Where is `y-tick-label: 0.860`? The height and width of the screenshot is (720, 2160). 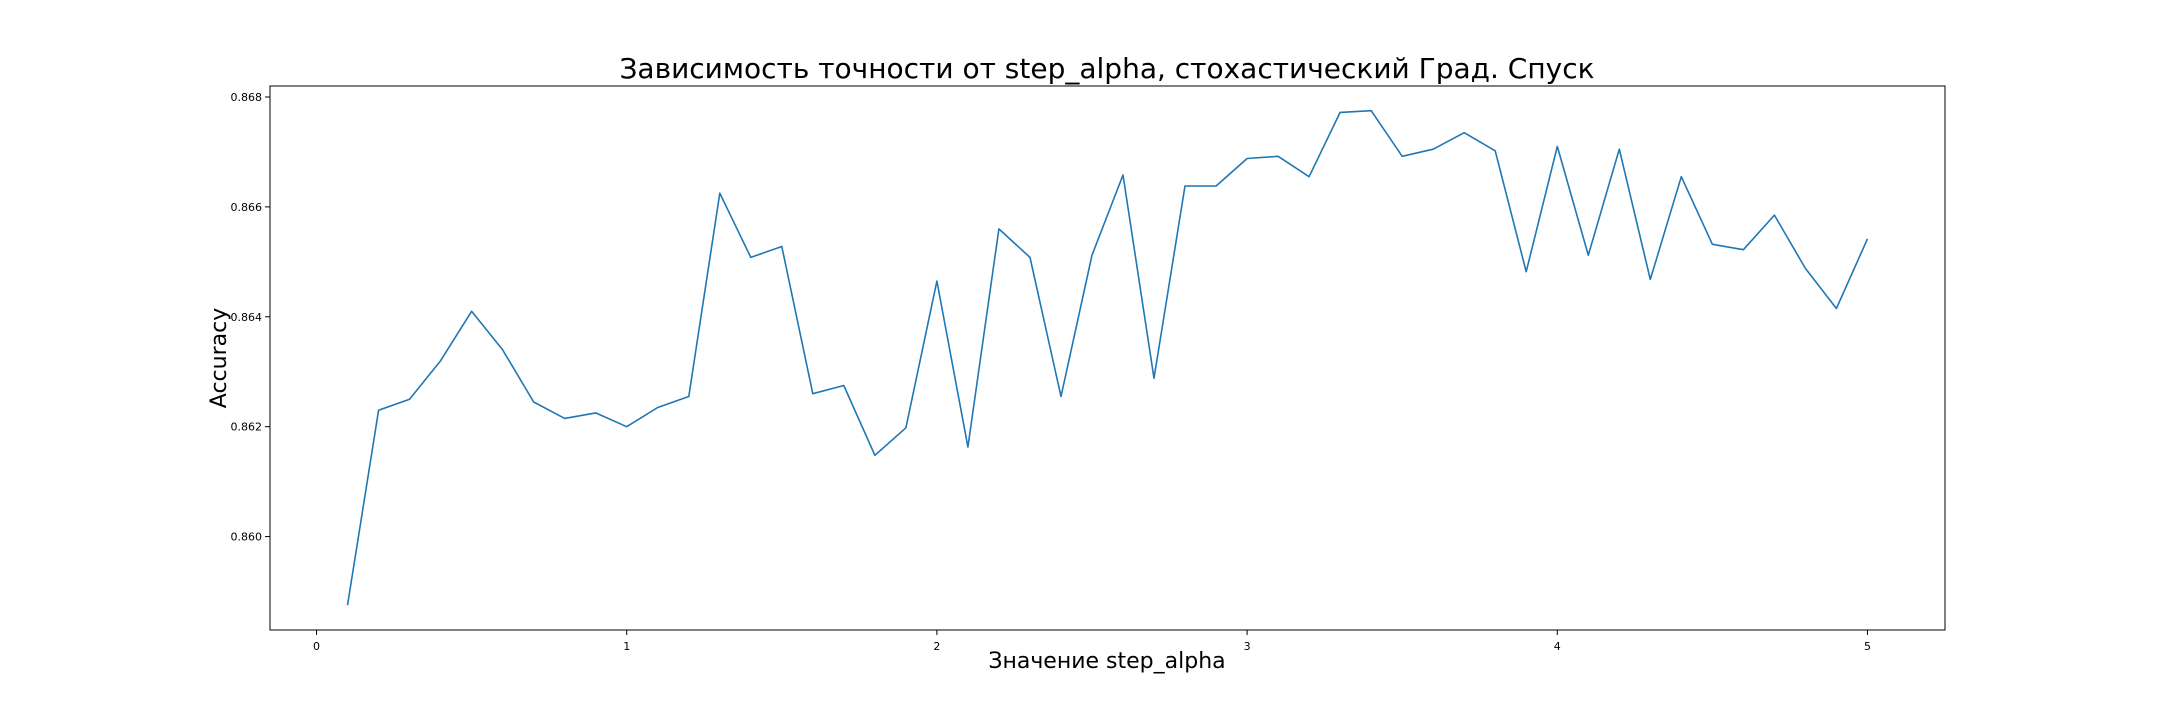
y-tick-label: 0.860 is located at coordinates (247, 537).